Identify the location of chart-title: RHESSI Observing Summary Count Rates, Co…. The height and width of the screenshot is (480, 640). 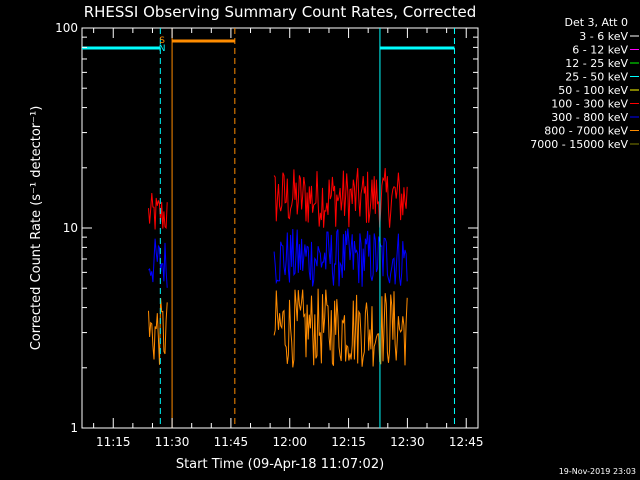
(280, 12).